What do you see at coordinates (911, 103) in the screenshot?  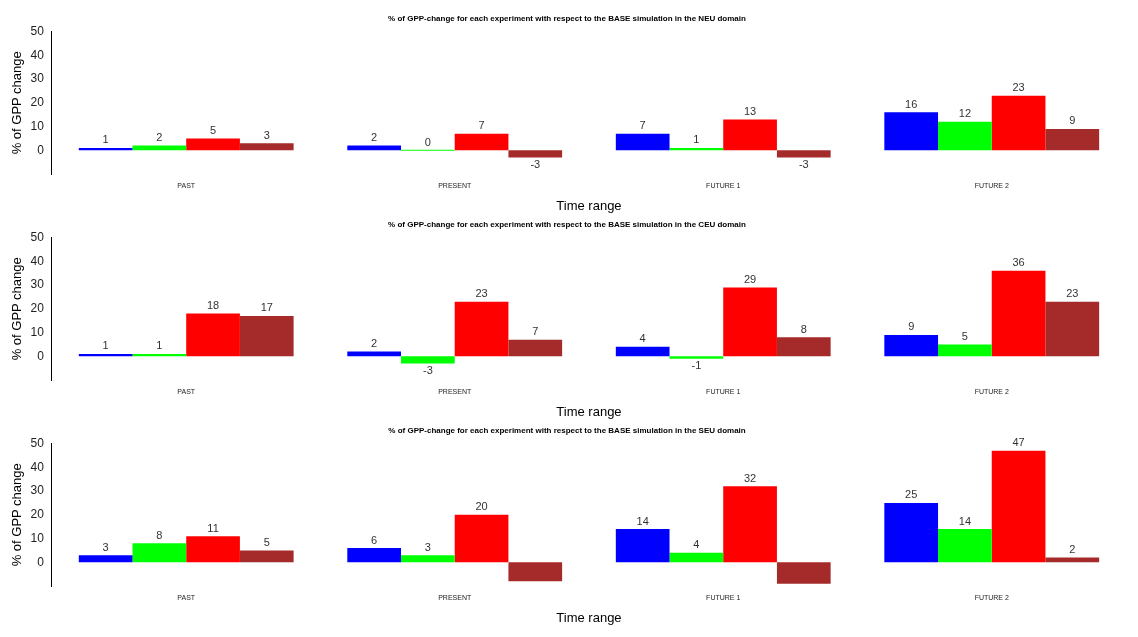 I see `data-label: 16` at bounding box center [911, 103].